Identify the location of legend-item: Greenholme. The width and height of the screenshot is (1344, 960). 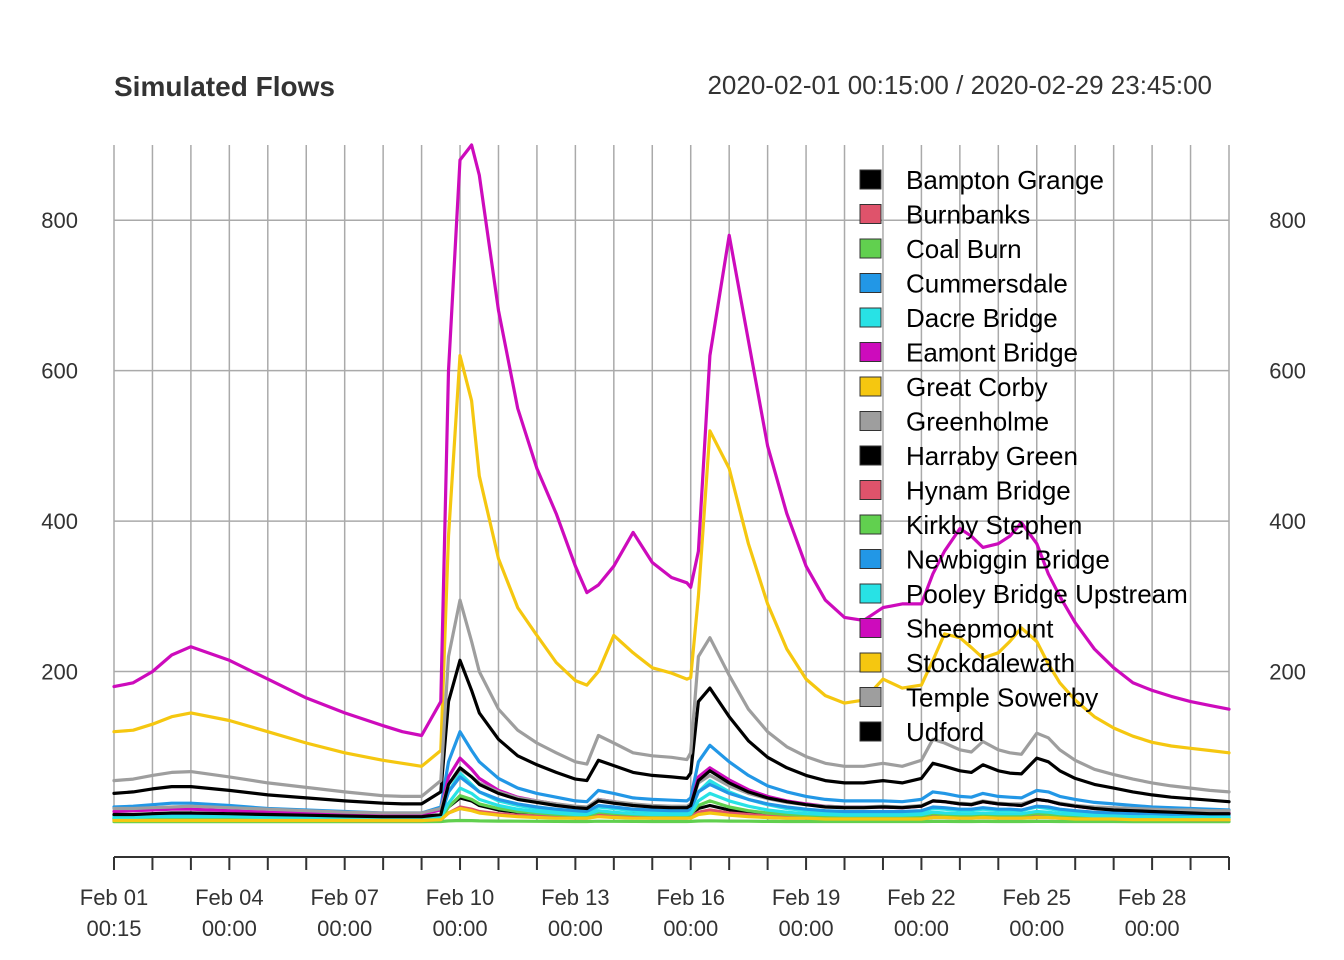
(954, 422).